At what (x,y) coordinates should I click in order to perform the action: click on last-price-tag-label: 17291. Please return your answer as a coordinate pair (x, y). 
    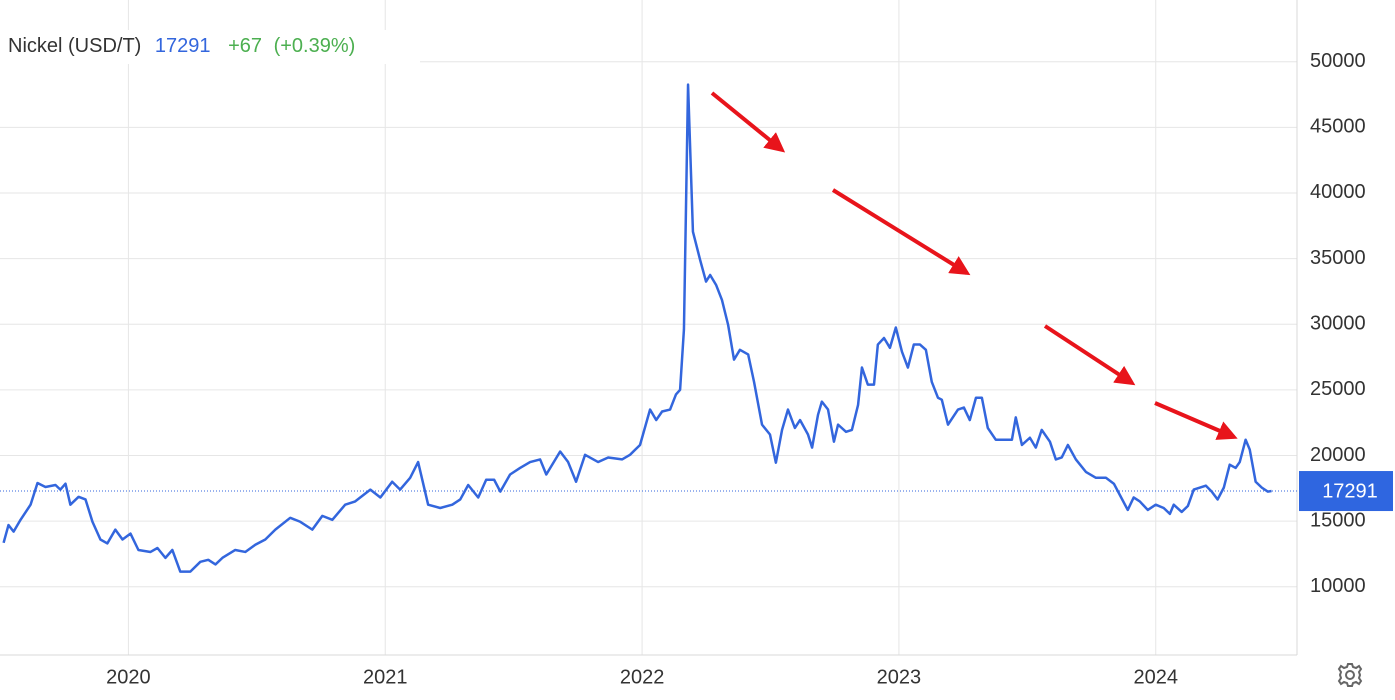
    Looking at the image, I should click on (1350, 491).